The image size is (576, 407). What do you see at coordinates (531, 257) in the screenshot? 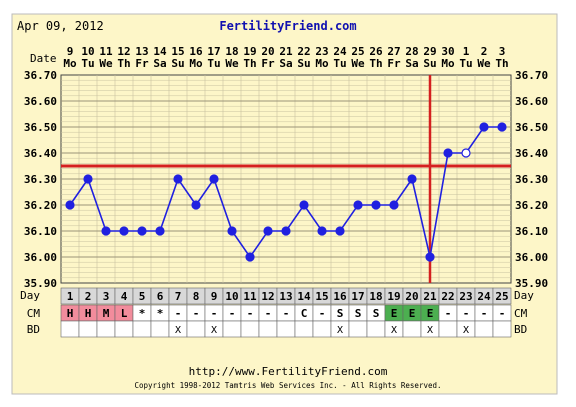
I see `y-tick-label-right: 36.00` at bounding box center [531, 257].